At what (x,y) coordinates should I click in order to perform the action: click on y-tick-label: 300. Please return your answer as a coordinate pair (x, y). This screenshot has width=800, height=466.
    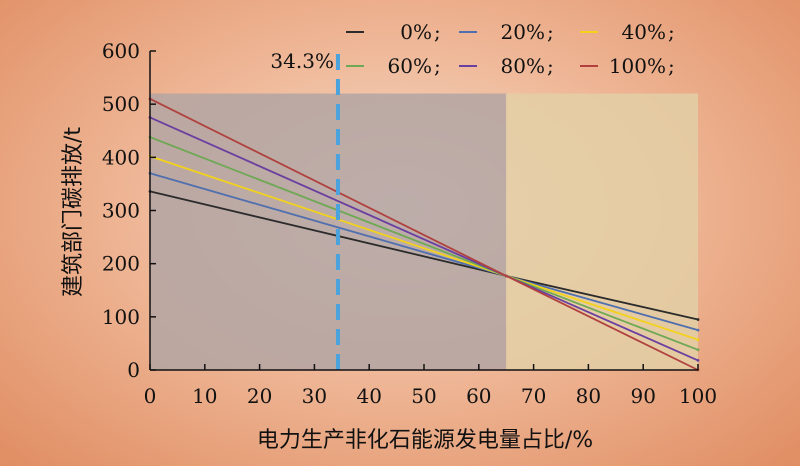
    Looking at the image, I should click on (121, 211).